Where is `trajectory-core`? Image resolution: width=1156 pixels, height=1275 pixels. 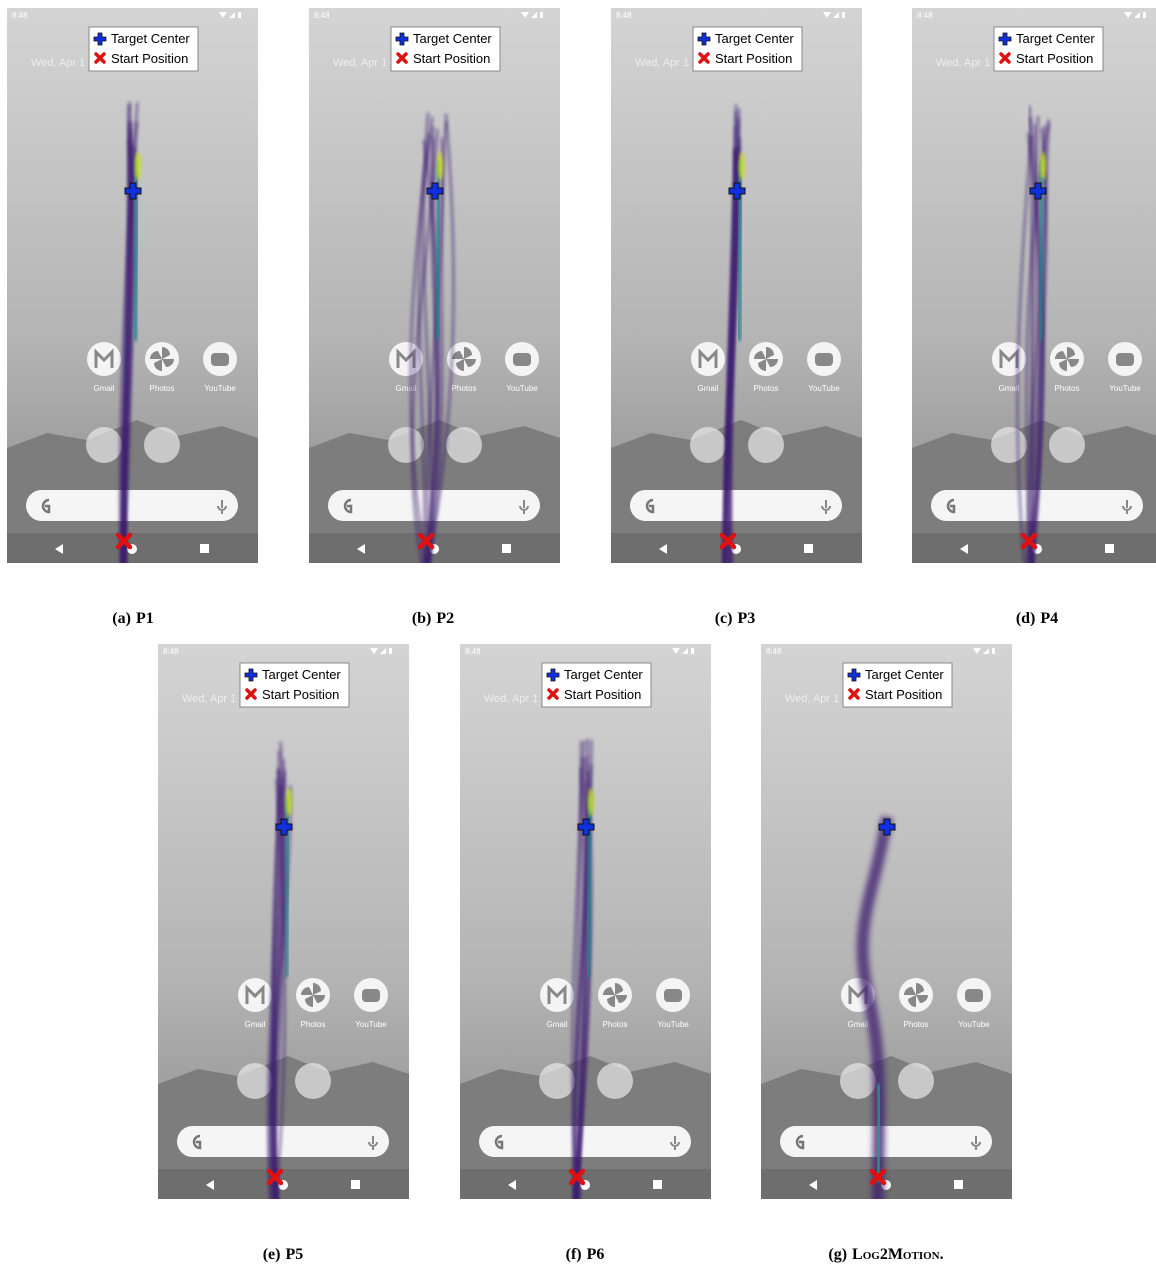 trajectory-core is located at coordinates (879, 1133).